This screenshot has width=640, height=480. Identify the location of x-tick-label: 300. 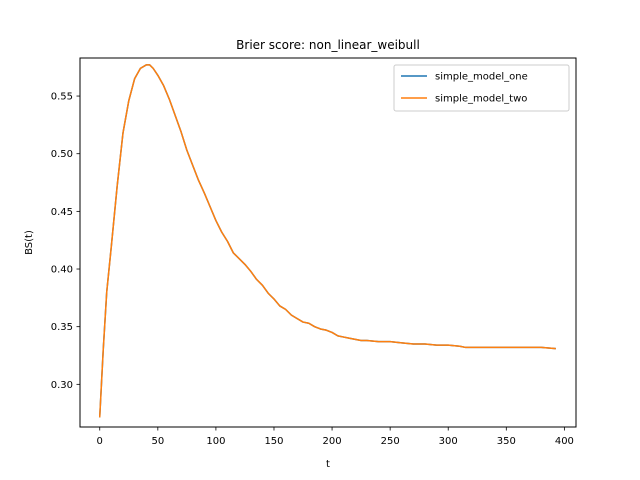
(448, 441).